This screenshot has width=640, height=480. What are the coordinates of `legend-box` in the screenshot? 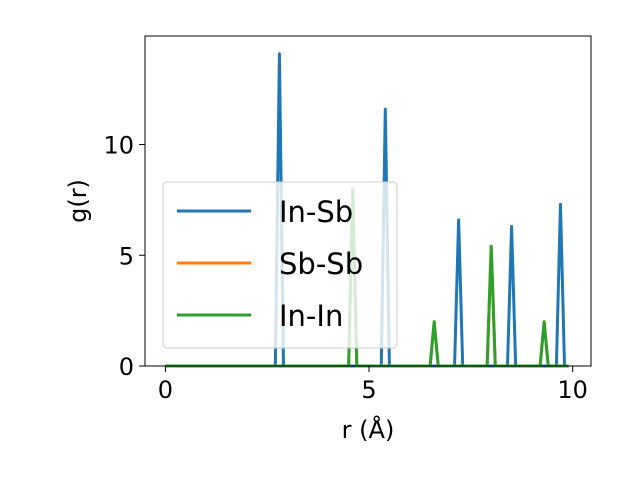 It's located at (280, 265).